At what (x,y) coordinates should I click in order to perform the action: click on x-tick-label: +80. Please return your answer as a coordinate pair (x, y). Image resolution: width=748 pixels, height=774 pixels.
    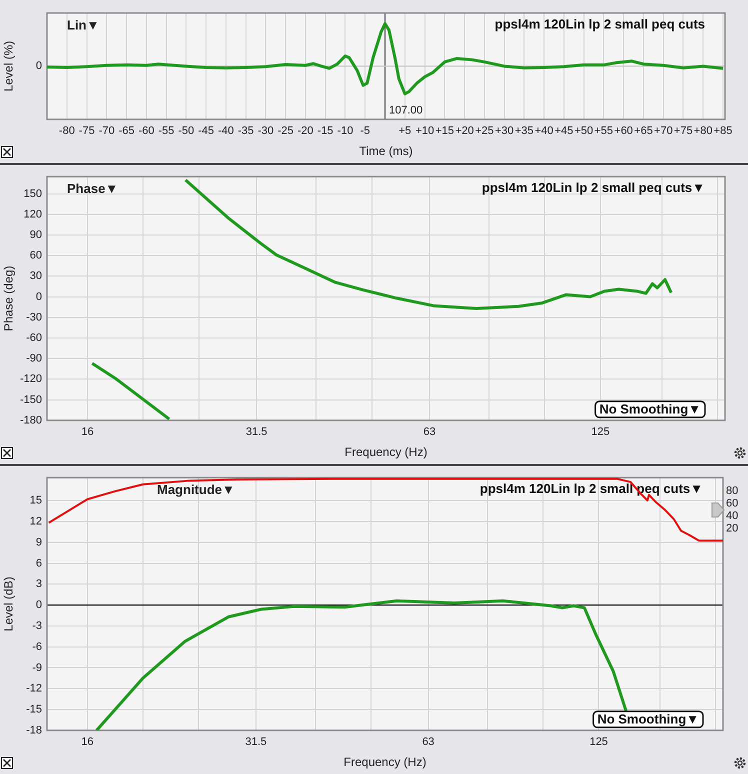
    Looking at the image, I should click on (703, 131).